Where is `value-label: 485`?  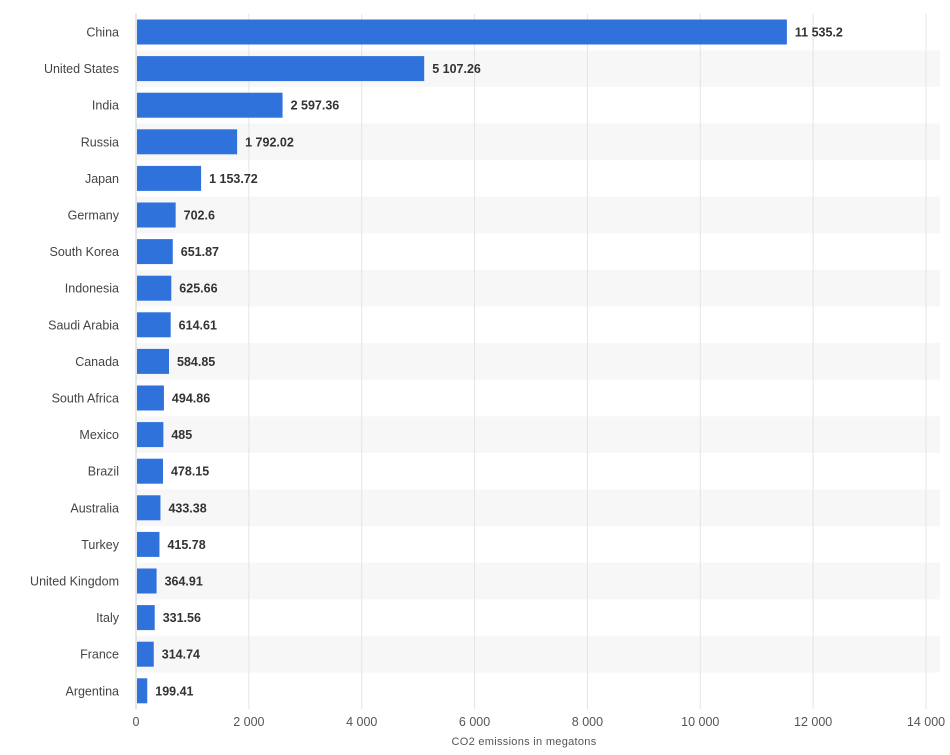
value-label: 485 is located at coordinates (181, 435).